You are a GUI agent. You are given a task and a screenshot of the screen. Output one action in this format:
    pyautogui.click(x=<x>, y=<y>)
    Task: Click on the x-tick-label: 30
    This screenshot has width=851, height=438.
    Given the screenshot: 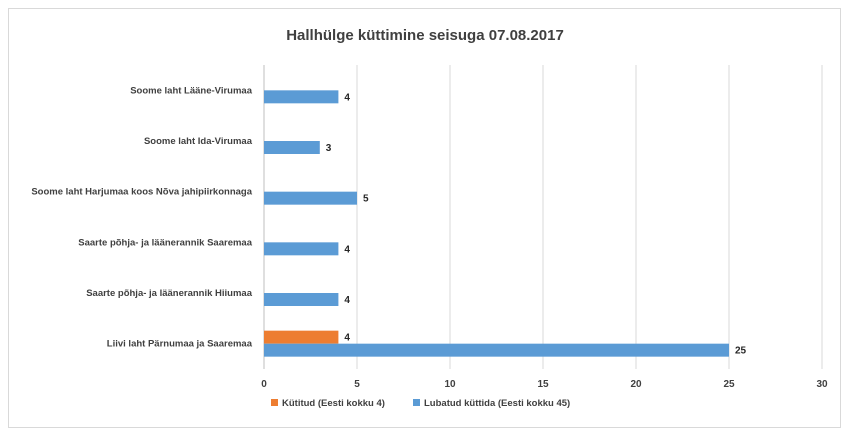 What is the action you would take?
    pyautogui.click(x=822, y=384)
    